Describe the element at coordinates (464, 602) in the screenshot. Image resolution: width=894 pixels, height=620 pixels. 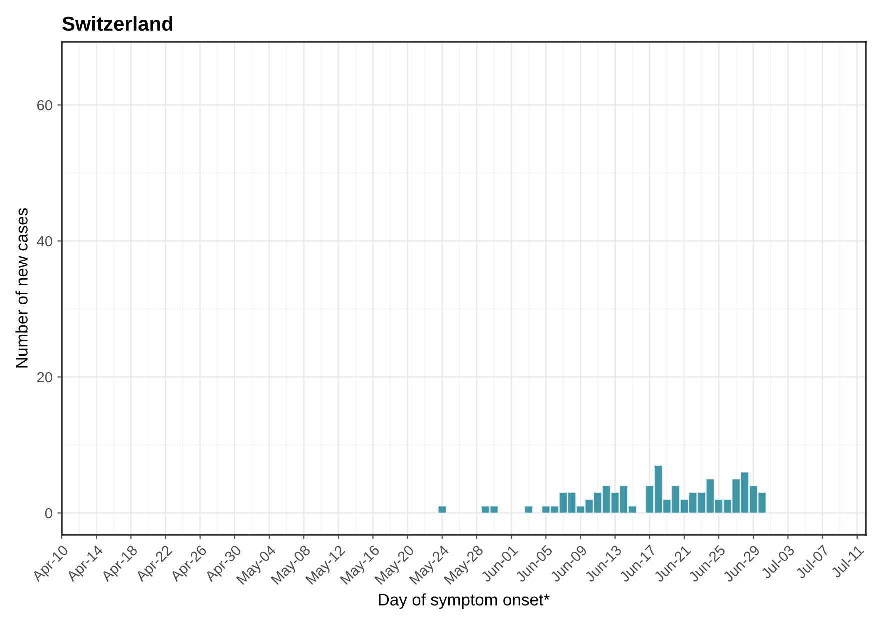
I see `x-axis-title: Day of symptom onset*` at that location.